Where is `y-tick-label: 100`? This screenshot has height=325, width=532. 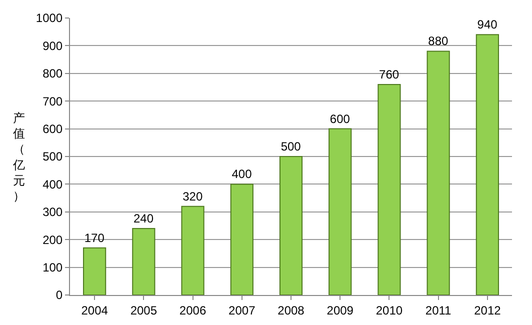 y-tick-label: 100 is located at coordinates (52, 267).